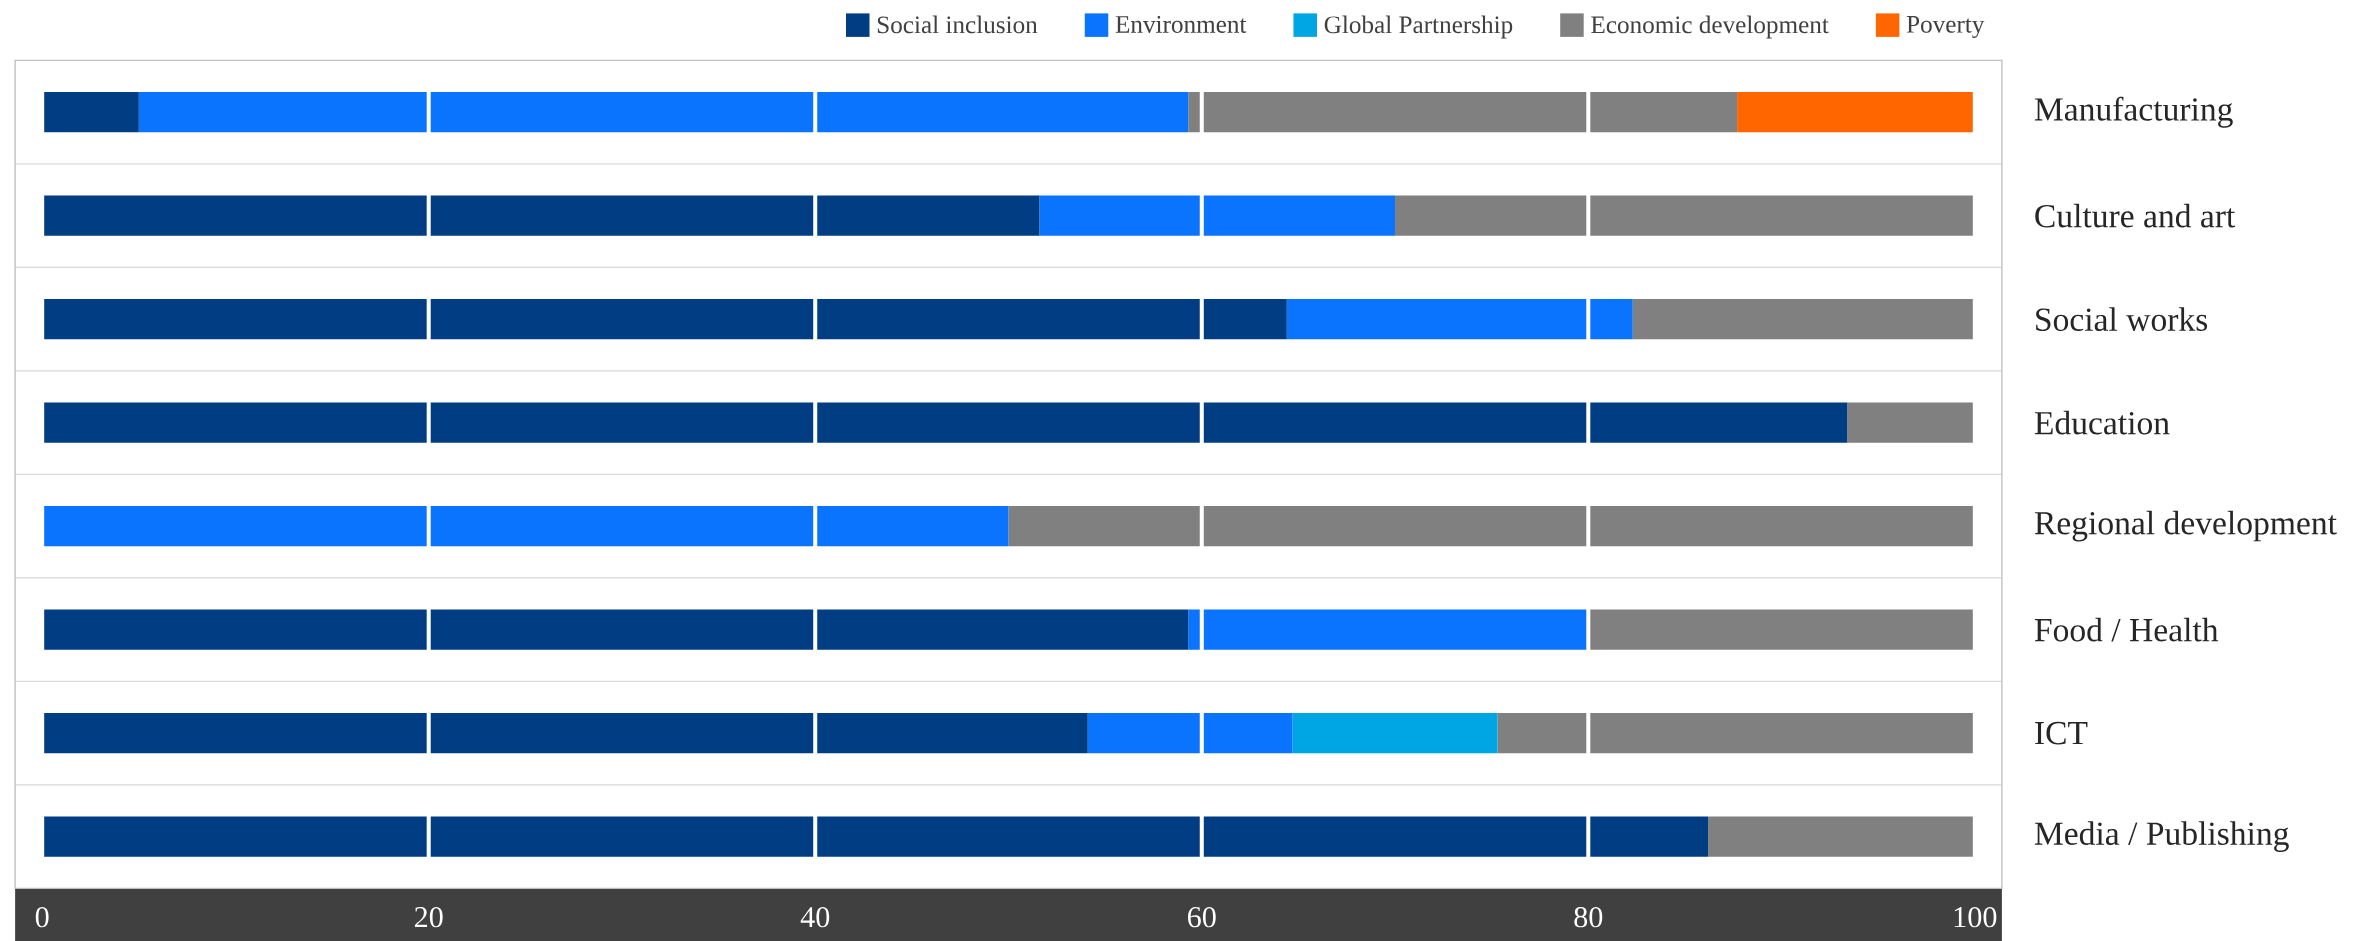  Describe the element at coordinates (2102, 422) in the screenshot. I see `y-tick-label: Education` at that location.